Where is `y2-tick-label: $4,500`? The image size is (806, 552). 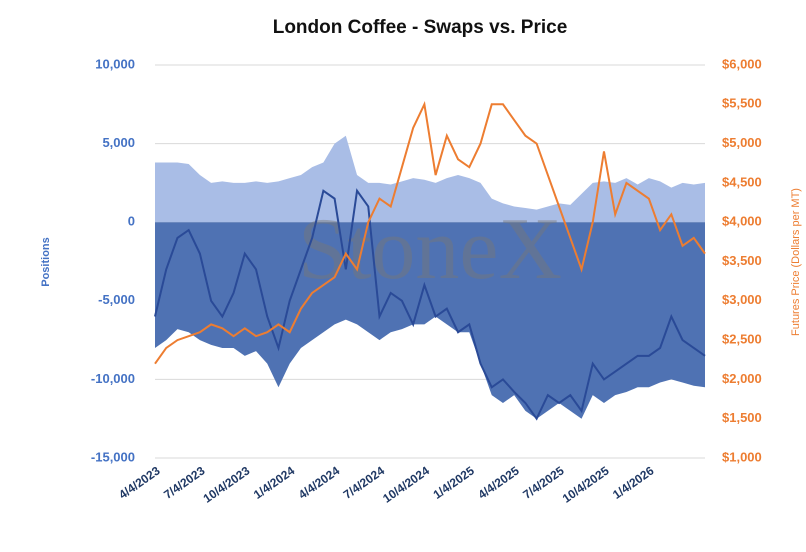 y2-tick-label: $4,500 is located at coordinates (742, 181).